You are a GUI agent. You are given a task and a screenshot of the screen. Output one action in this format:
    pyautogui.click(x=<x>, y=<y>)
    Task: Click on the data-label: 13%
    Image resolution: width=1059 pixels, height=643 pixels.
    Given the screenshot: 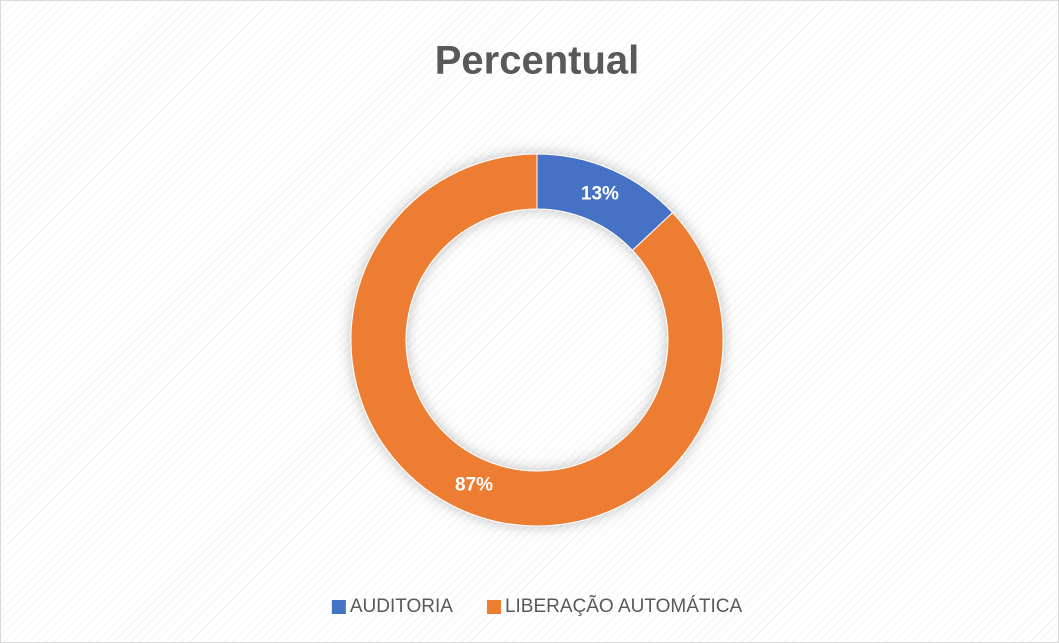 What is the action you would take?
    pyautogui.click(x=600, y=194)
    